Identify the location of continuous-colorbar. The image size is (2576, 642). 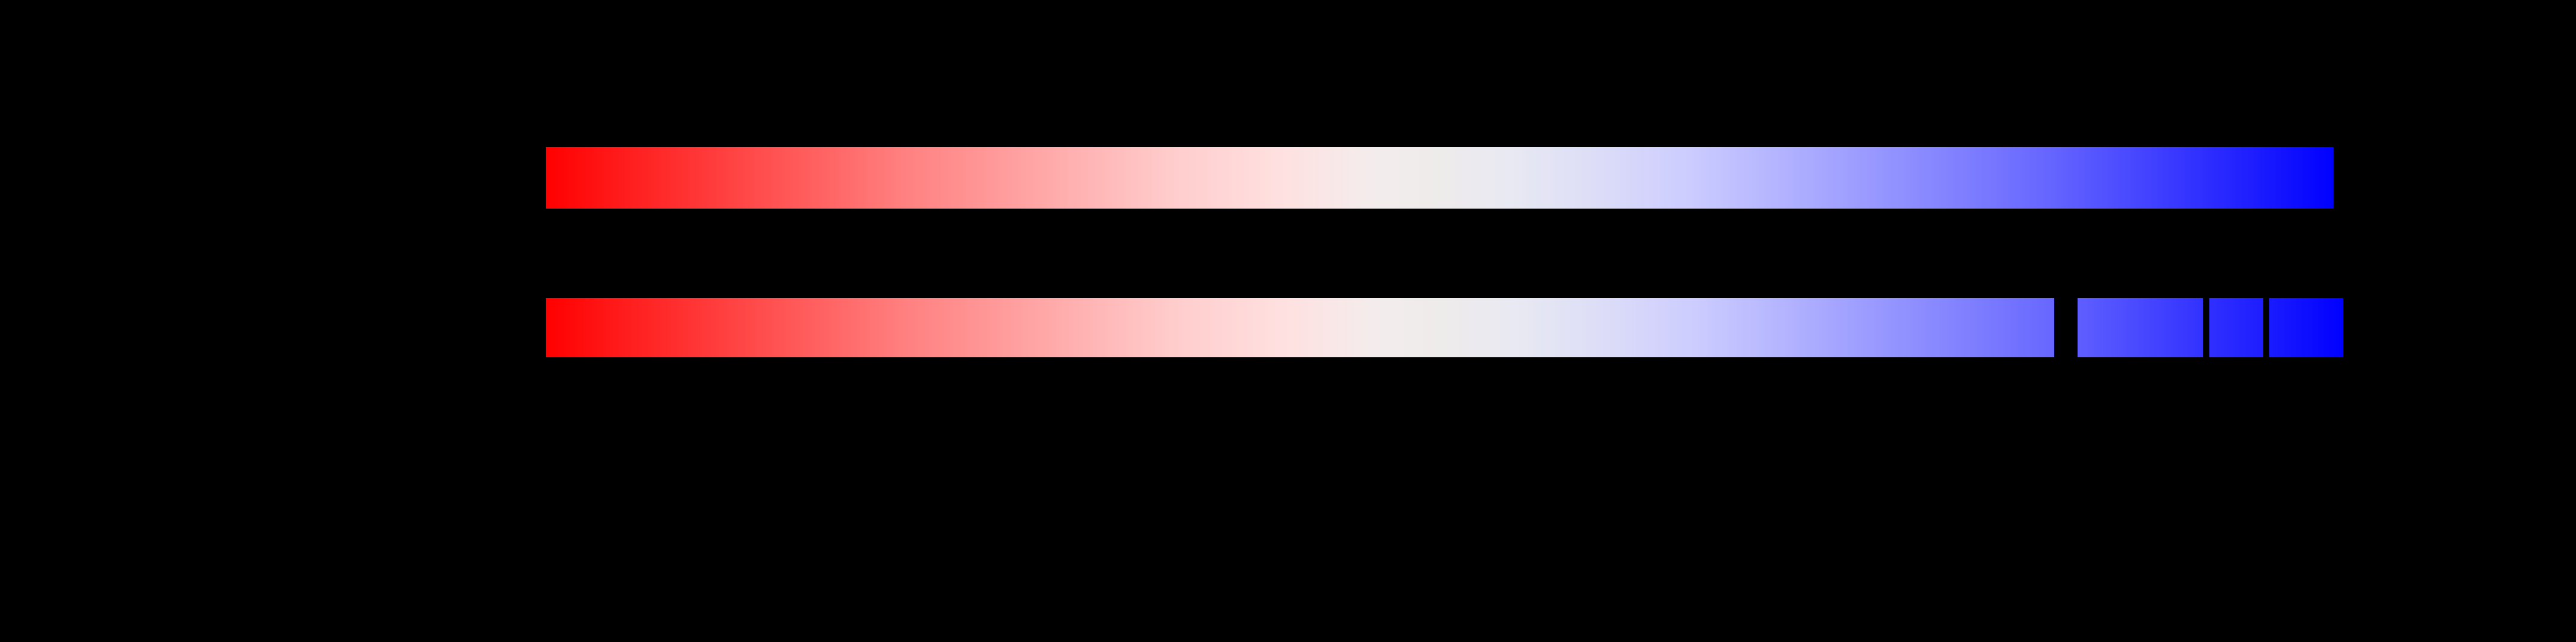
(1439, 178).